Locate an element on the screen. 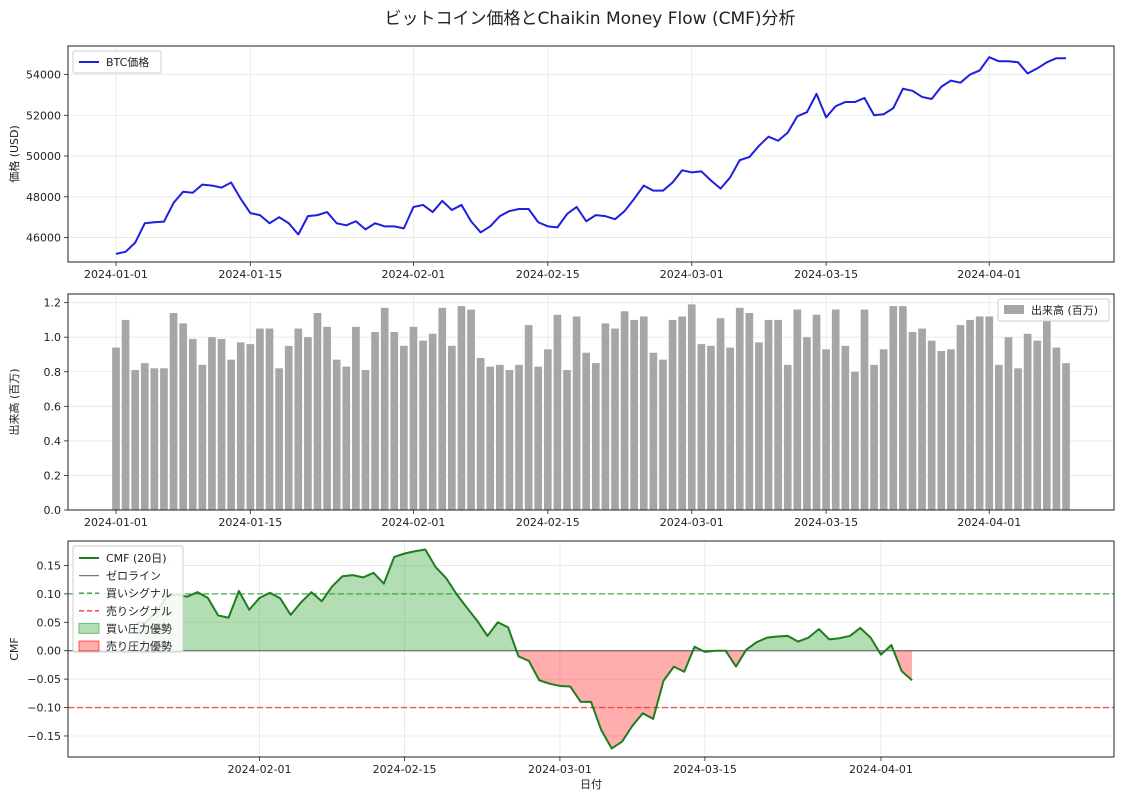 This screenshot has height=800, width=1122. y-tick-label: 50000 is located at coordinates (43, 156).